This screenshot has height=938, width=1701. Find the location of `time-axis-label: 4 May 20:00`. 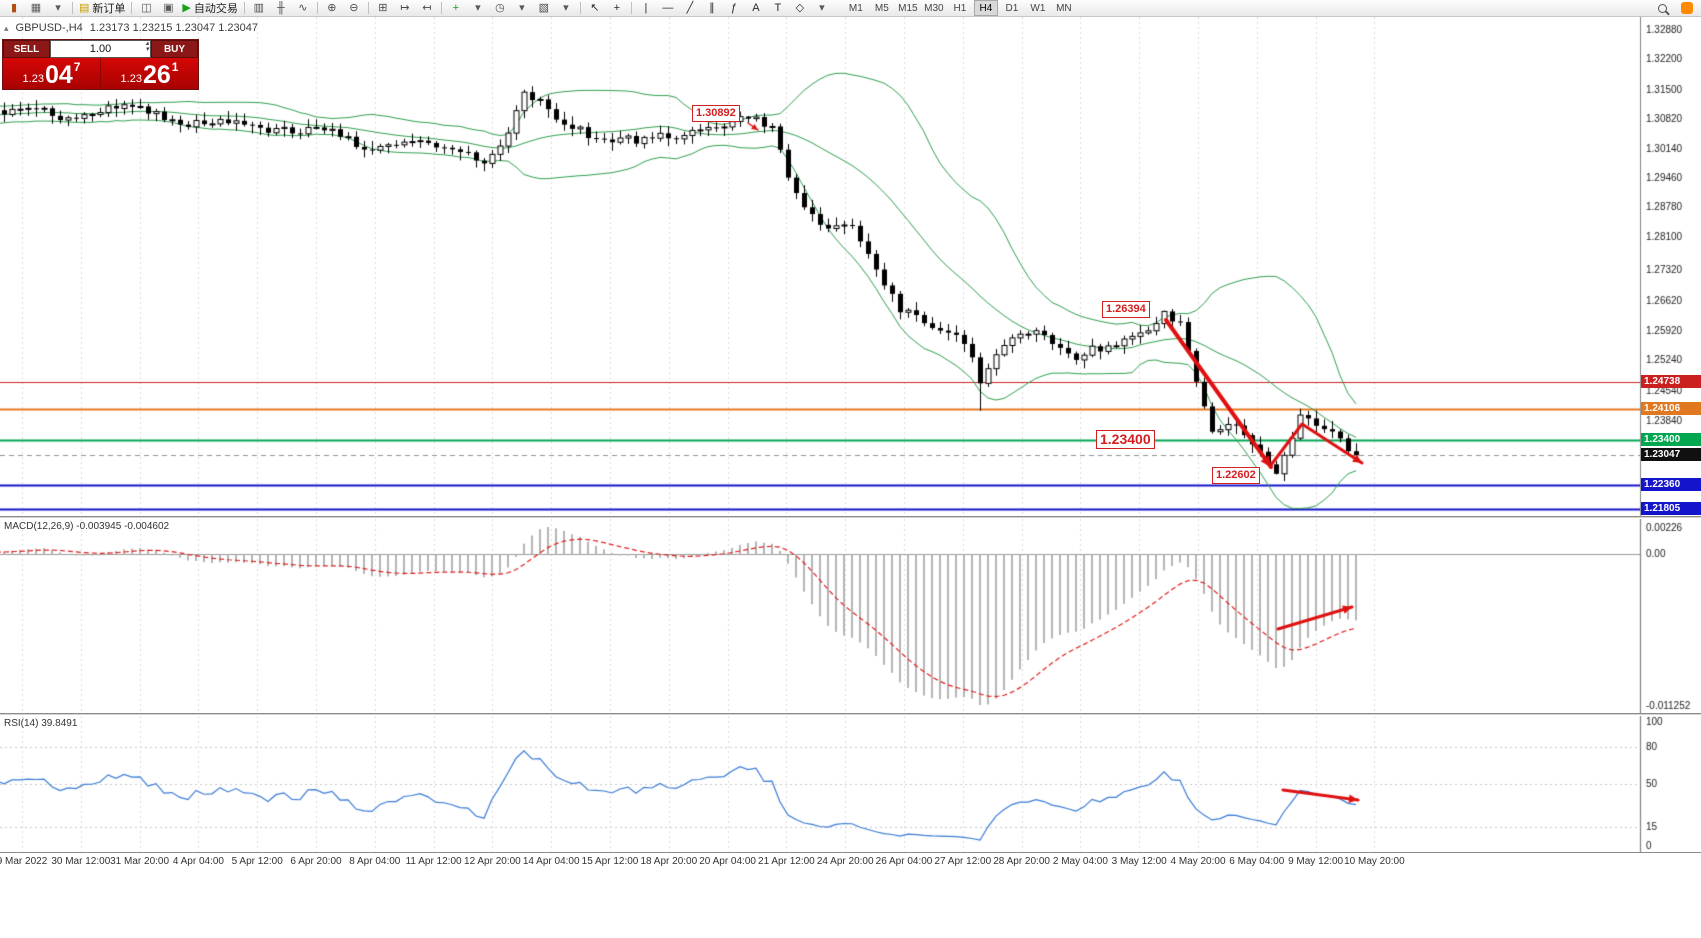

time-axis-label: 4 May 20:00 is located at coordinates (1198, 861).